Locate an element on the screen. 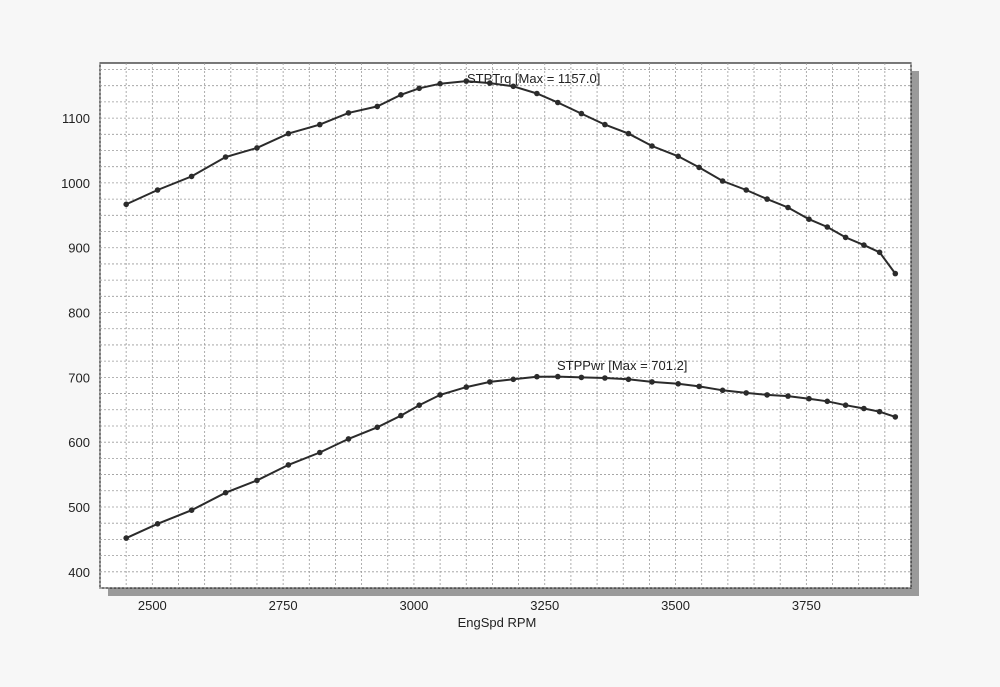 The image size is (1000, 687). x-tick-labels: 2500 2750 3000 3250 3500 3750 is located at coordinates (479, 605).